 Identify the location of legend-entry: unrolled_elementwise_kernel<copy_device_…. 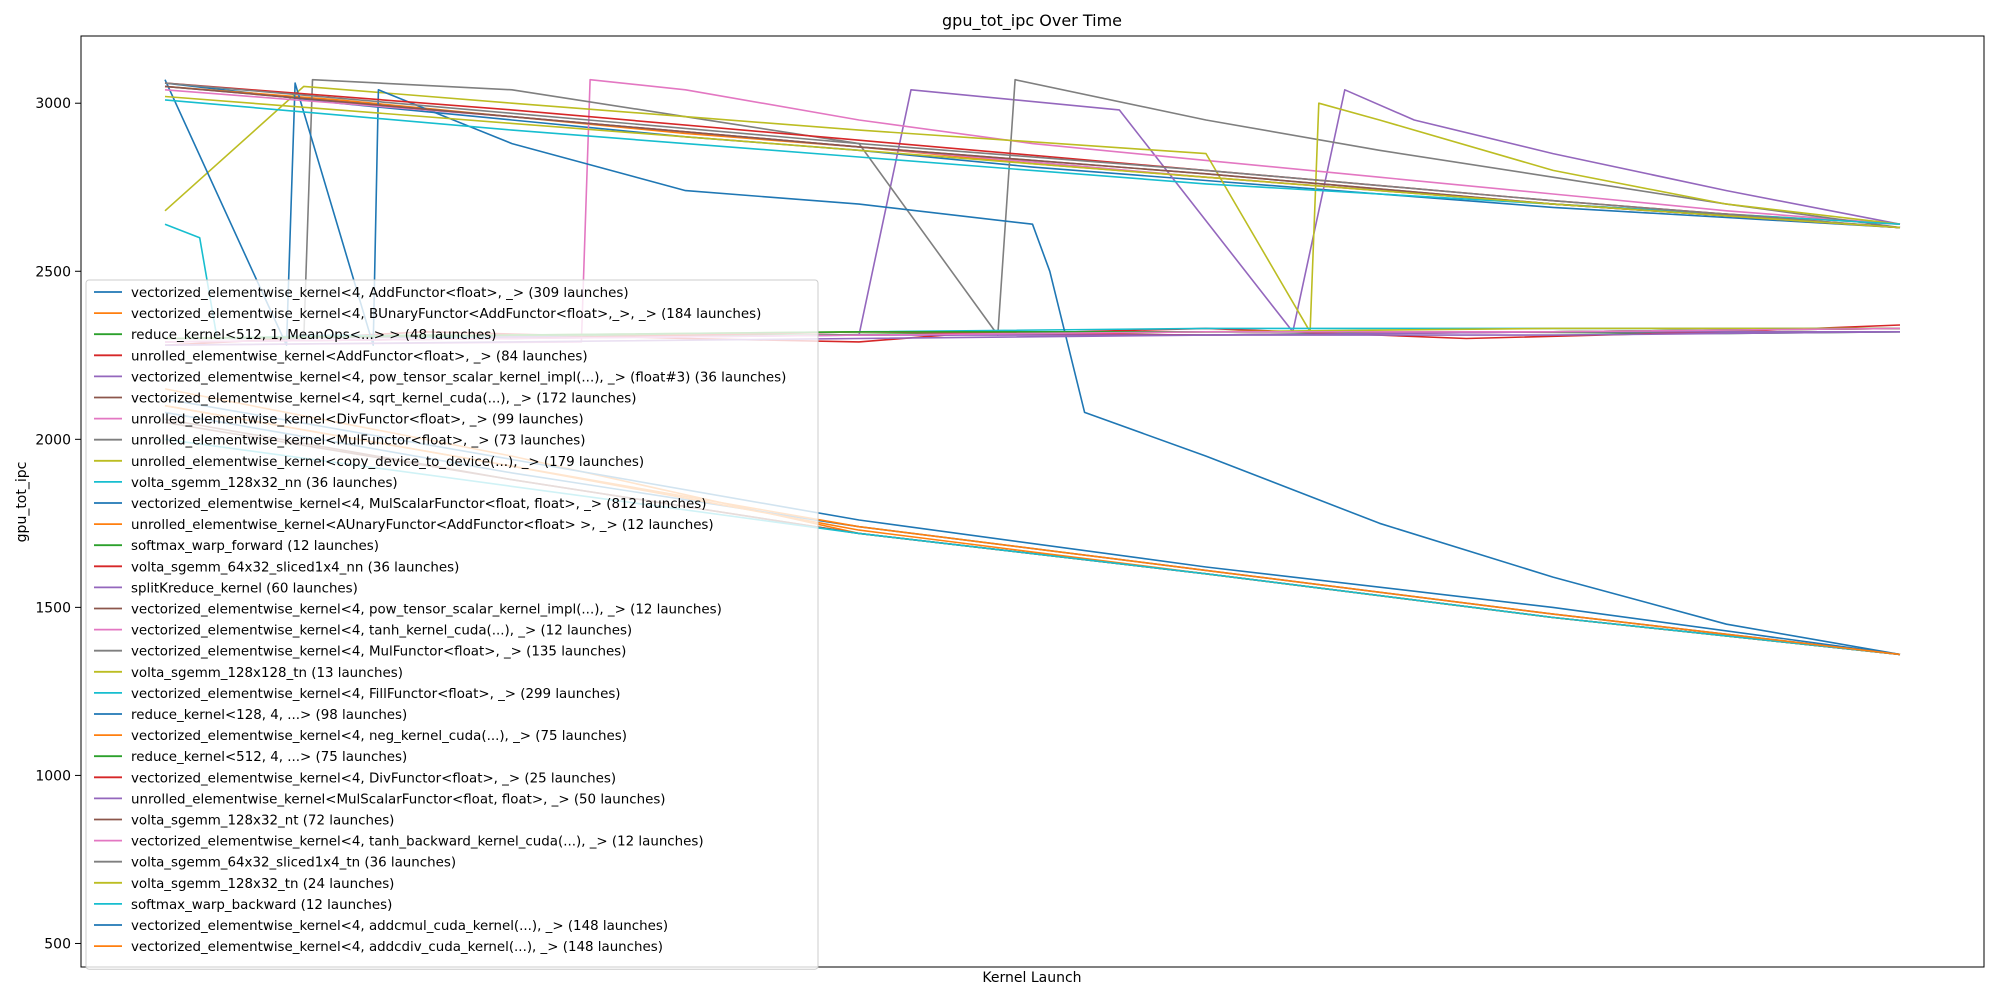
(387, 462).